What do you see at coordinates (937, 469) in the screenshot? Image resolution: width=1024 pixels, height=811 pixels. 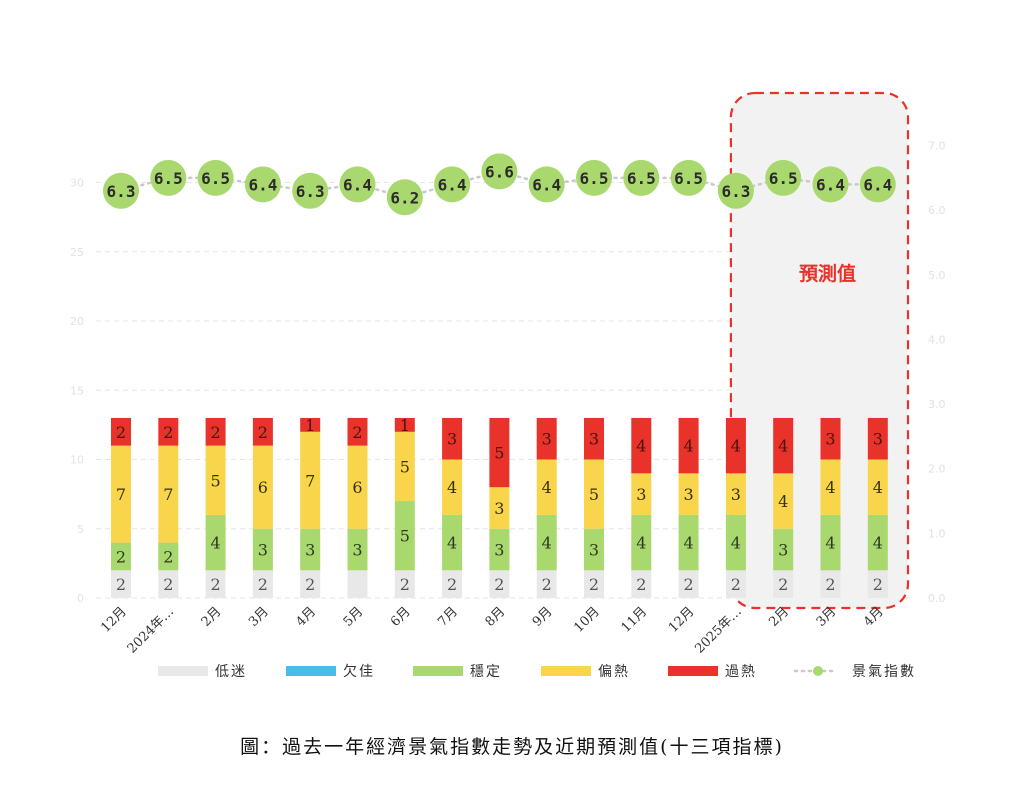 I see `right-tick-label: 2.0` at bounding box center [937, 469].